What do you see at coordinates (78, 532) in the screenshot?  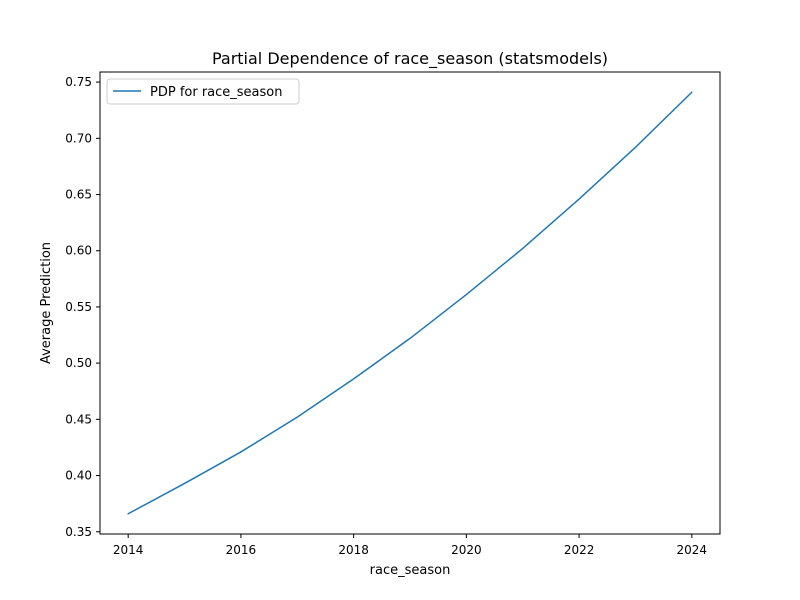 I see `y-tick-label: 0.35` at bounding box center [78, 532].